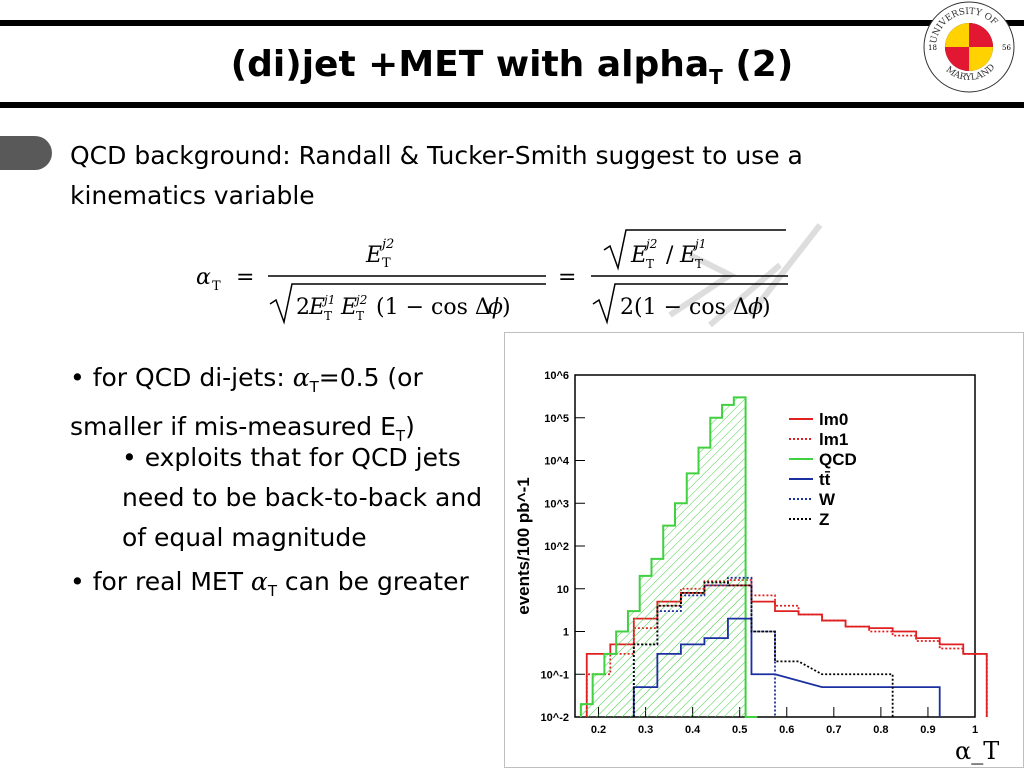 Image resolution: width=1024 pixels, height=768 pixels. What do you see at coordinates (969, 47) in the screenshot?
I see `university-seal-logo: UNIVERSITY OF MARYLAND 18 56` at bounding box center [969, 47].